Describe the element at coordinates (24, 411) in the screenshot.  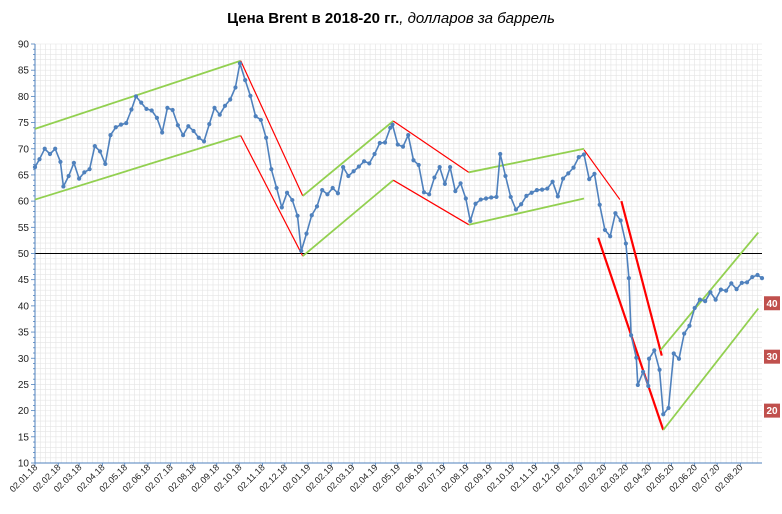
I see `y-tick-label: 20` at that location.